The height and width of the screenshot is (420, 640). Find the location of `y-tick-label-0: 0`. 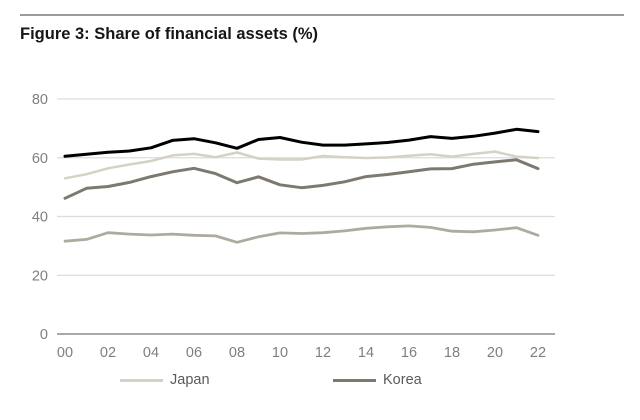

y-tick-label-0: 0 is located at coordinates (44, 335).